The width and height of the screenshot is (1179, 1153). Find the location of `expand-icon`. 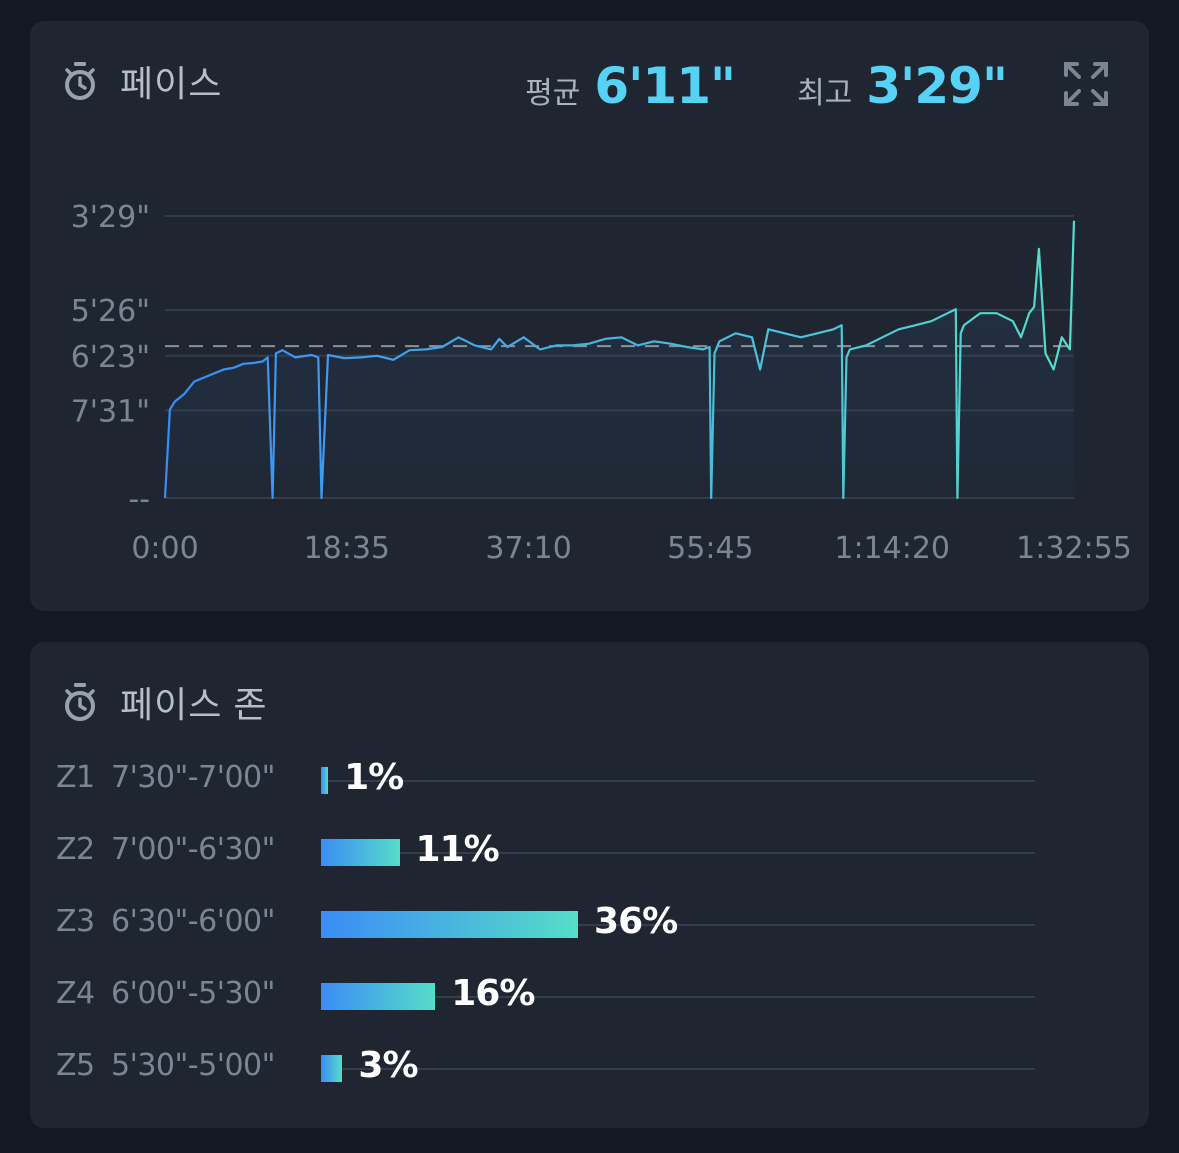

expand-icon is located at coordinates (1086, 84).